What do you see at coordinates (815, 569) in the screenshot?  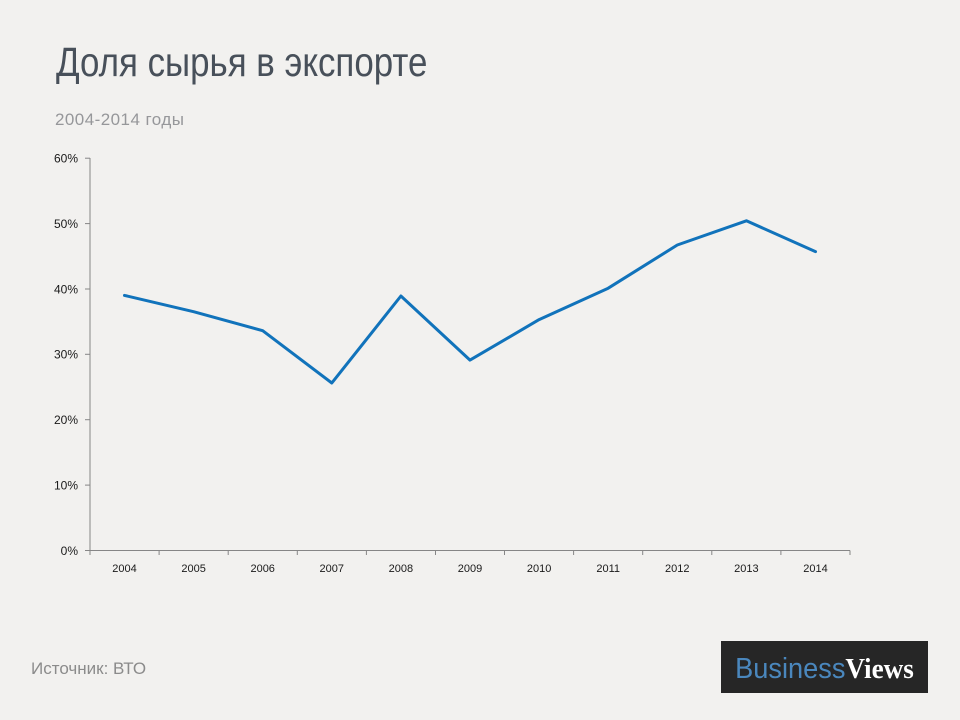 I see `svg-text: 2014` at bounding box center [815, 569].